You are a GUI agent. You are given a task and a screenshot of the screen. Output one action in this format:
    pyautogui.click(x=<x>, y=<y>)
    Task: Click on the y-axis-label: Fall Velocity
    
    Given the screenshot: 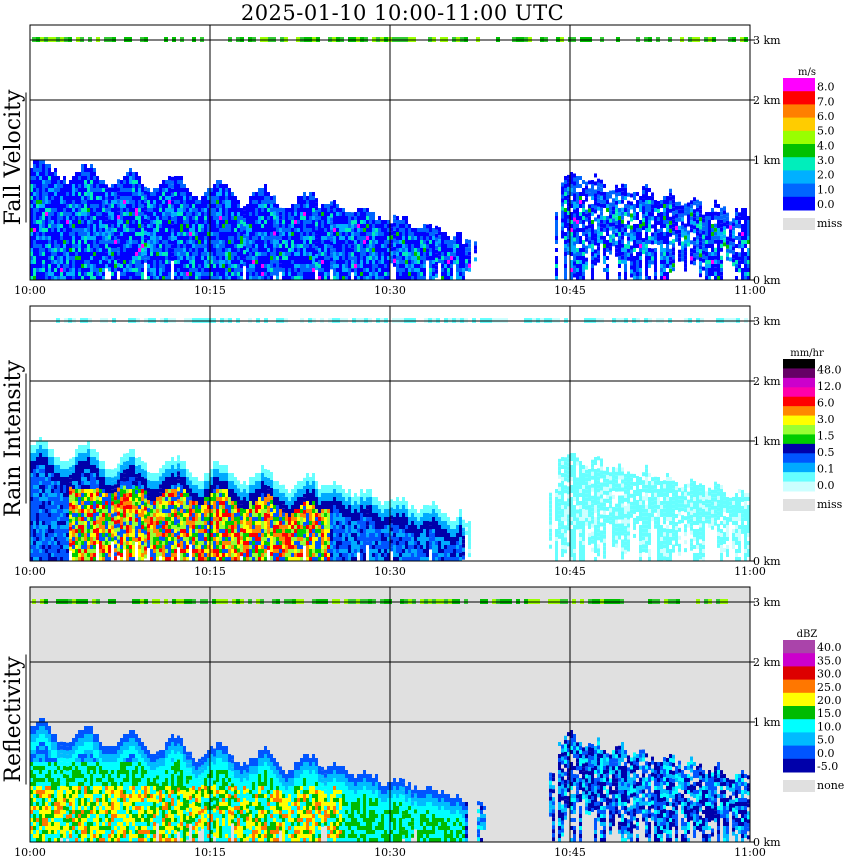 What is the action you would take?
    pyautogui.click(x=13, y=157)
    